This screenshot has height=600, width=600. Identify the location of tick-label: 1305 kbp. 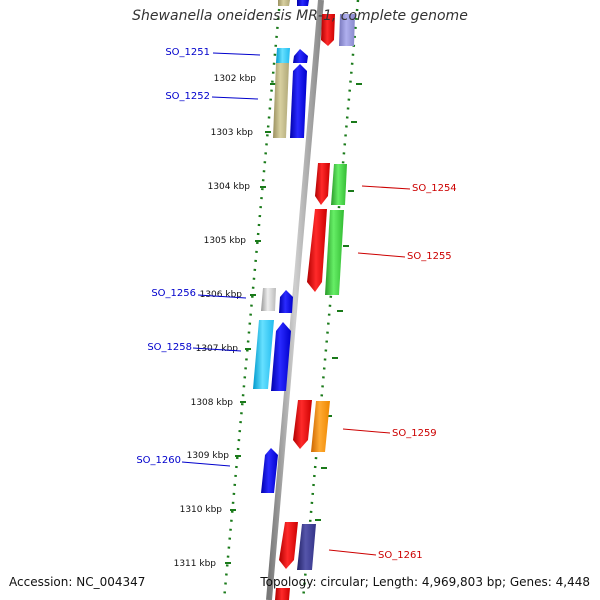
(225, 241).